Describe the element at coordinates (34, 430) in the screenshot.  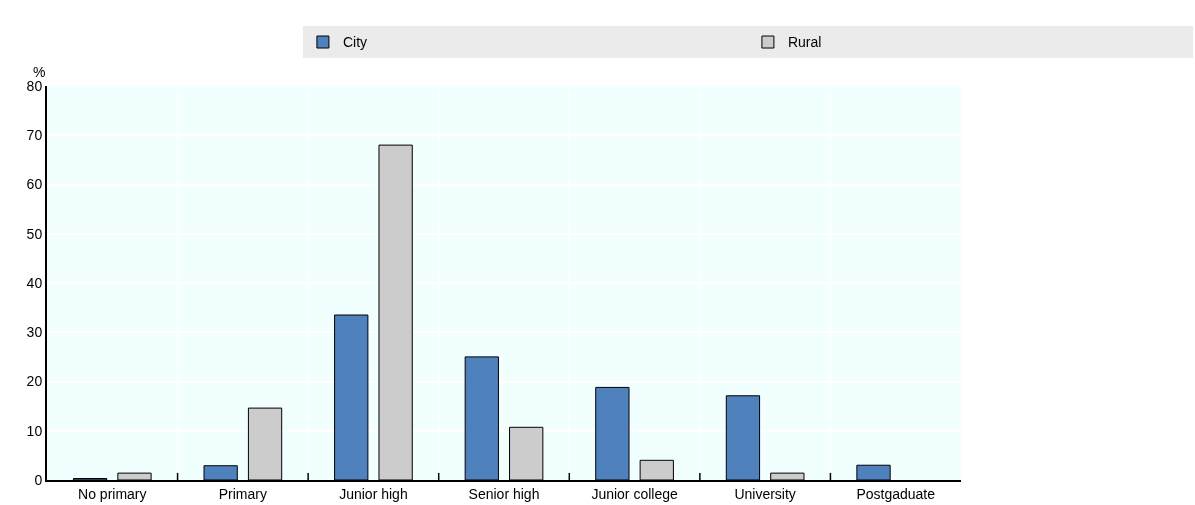
I see `y-tick-label: 10` at that location.